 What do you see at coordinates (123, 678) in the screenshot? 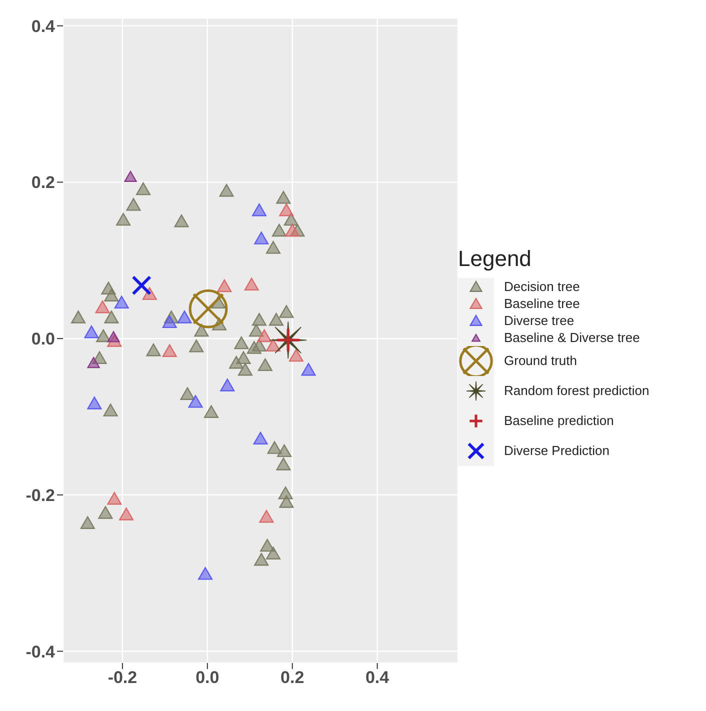
I see `x-tick-label: -0.2` at bounding box center [123, 678].